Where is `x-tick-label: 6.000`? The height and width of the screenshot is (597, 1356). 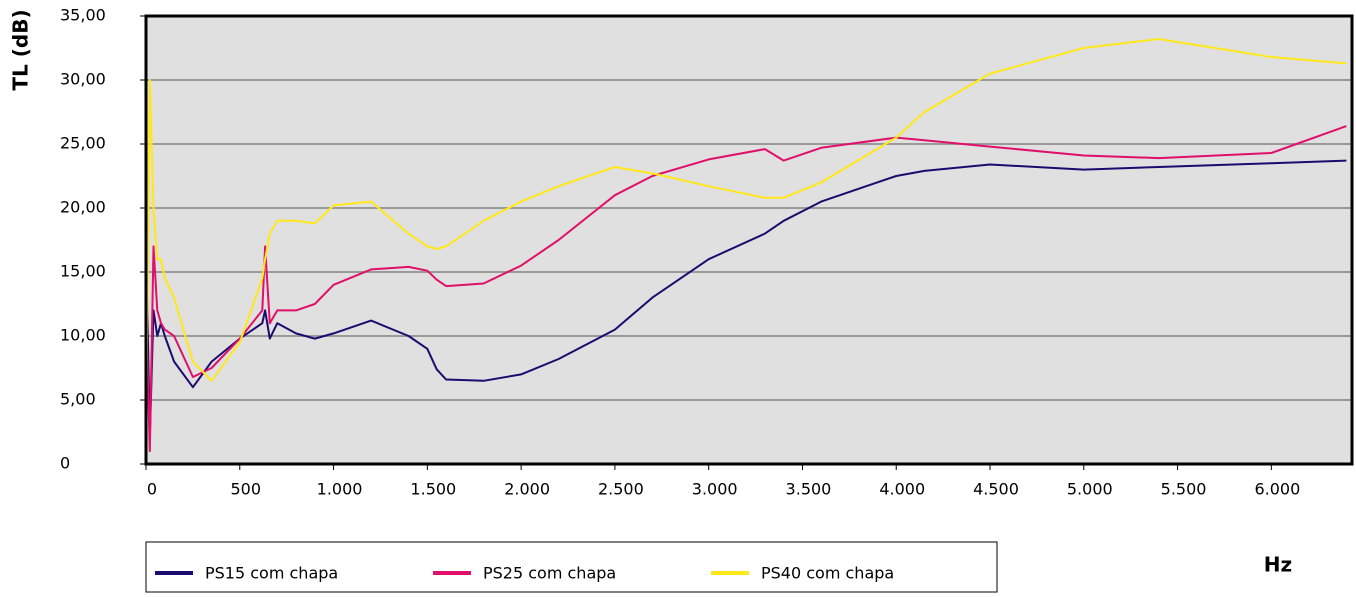 x-tick-label: 6.000 is located at coordinates (1277, 489).